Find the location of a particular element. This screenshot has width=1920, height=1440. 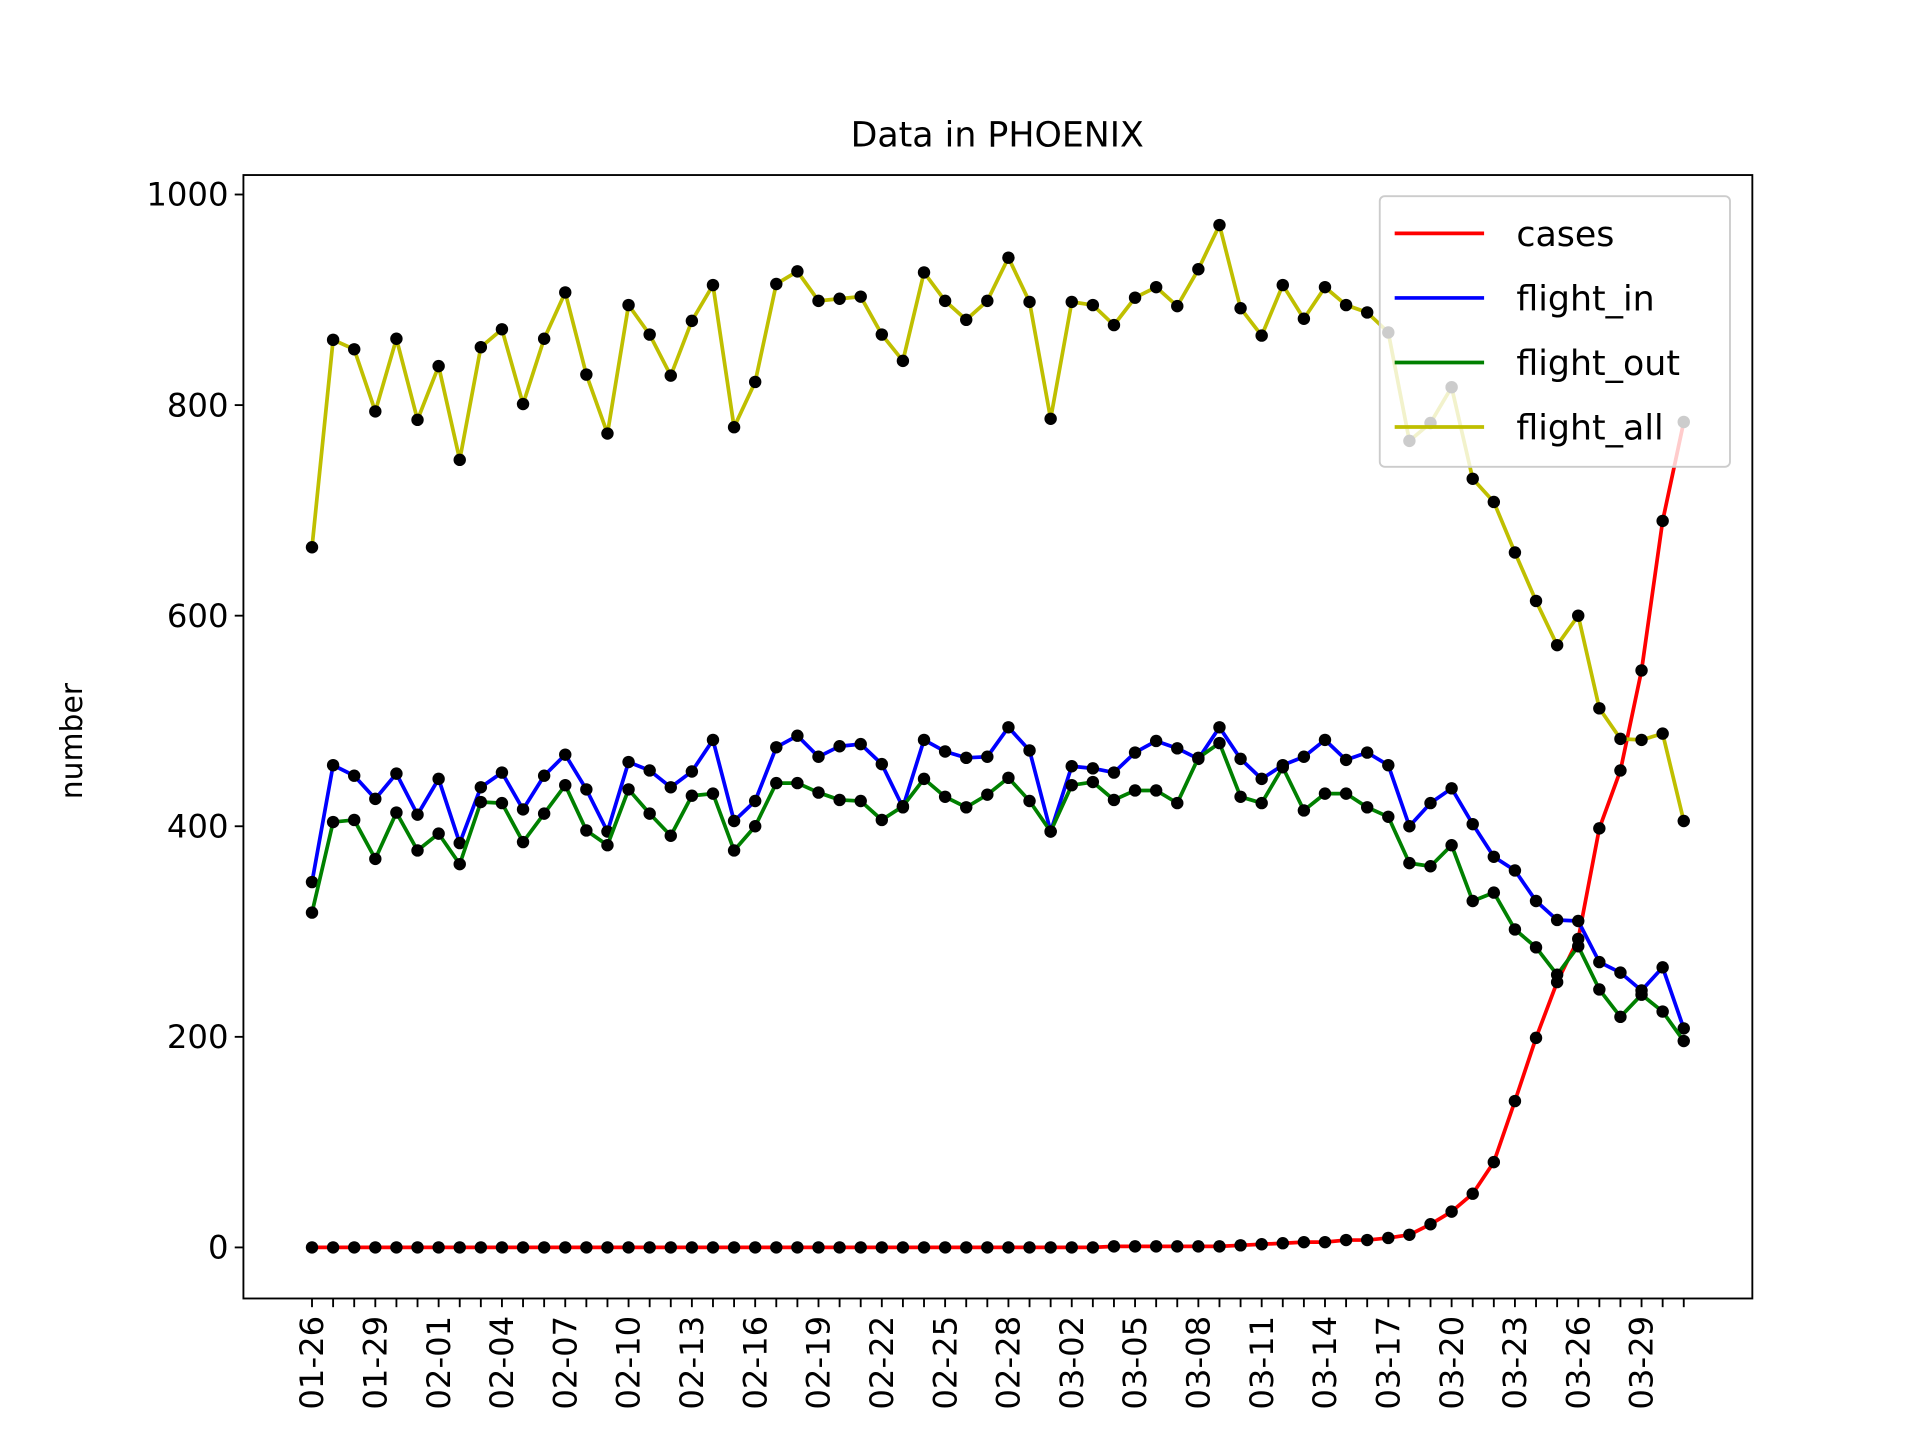

x-tick-label: 02-04 is located at coordinates (502, 1363).